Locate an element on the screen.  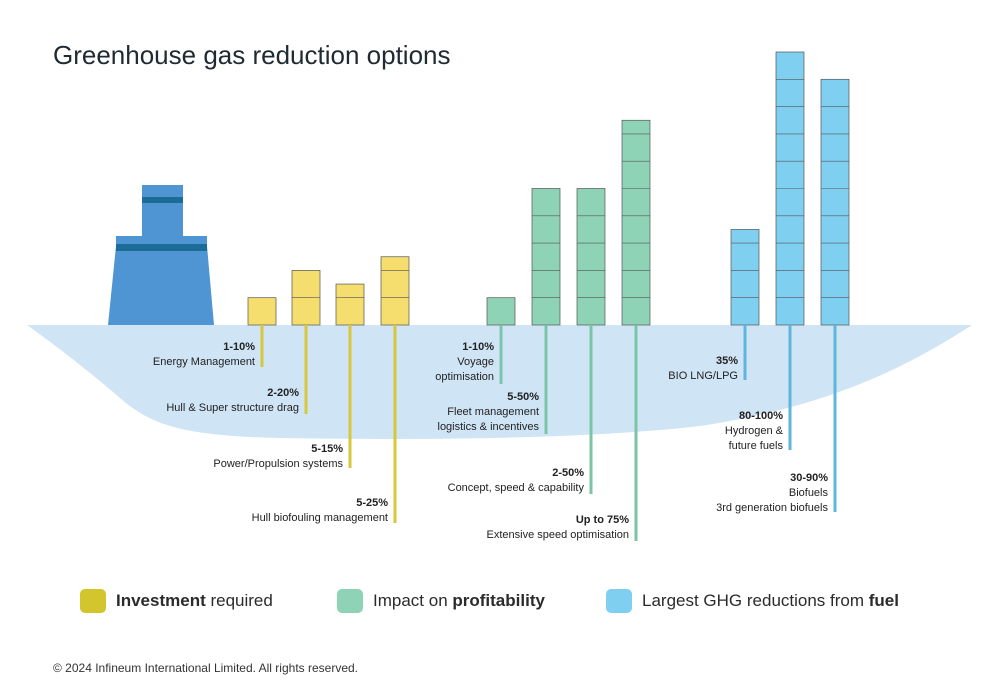
range-label: 5-25% is located at coordinates (372, 503).